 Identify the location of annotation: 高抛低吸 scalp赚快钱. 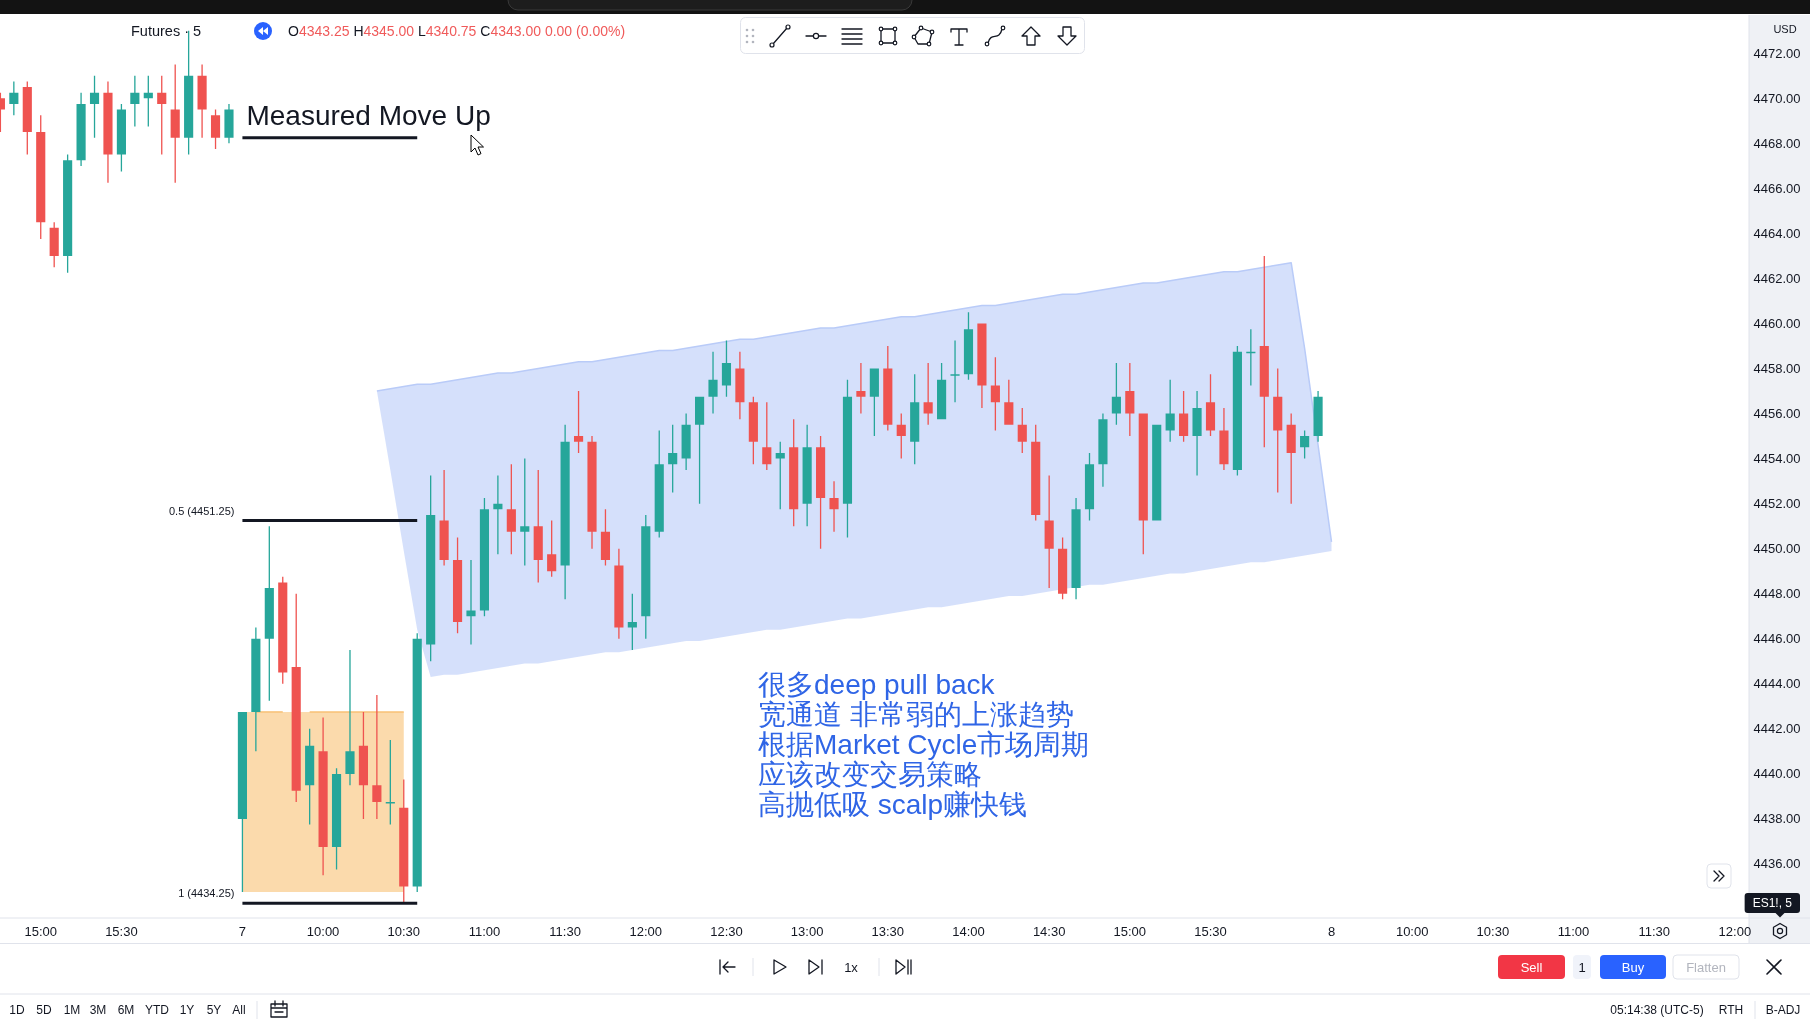
(893, 804).